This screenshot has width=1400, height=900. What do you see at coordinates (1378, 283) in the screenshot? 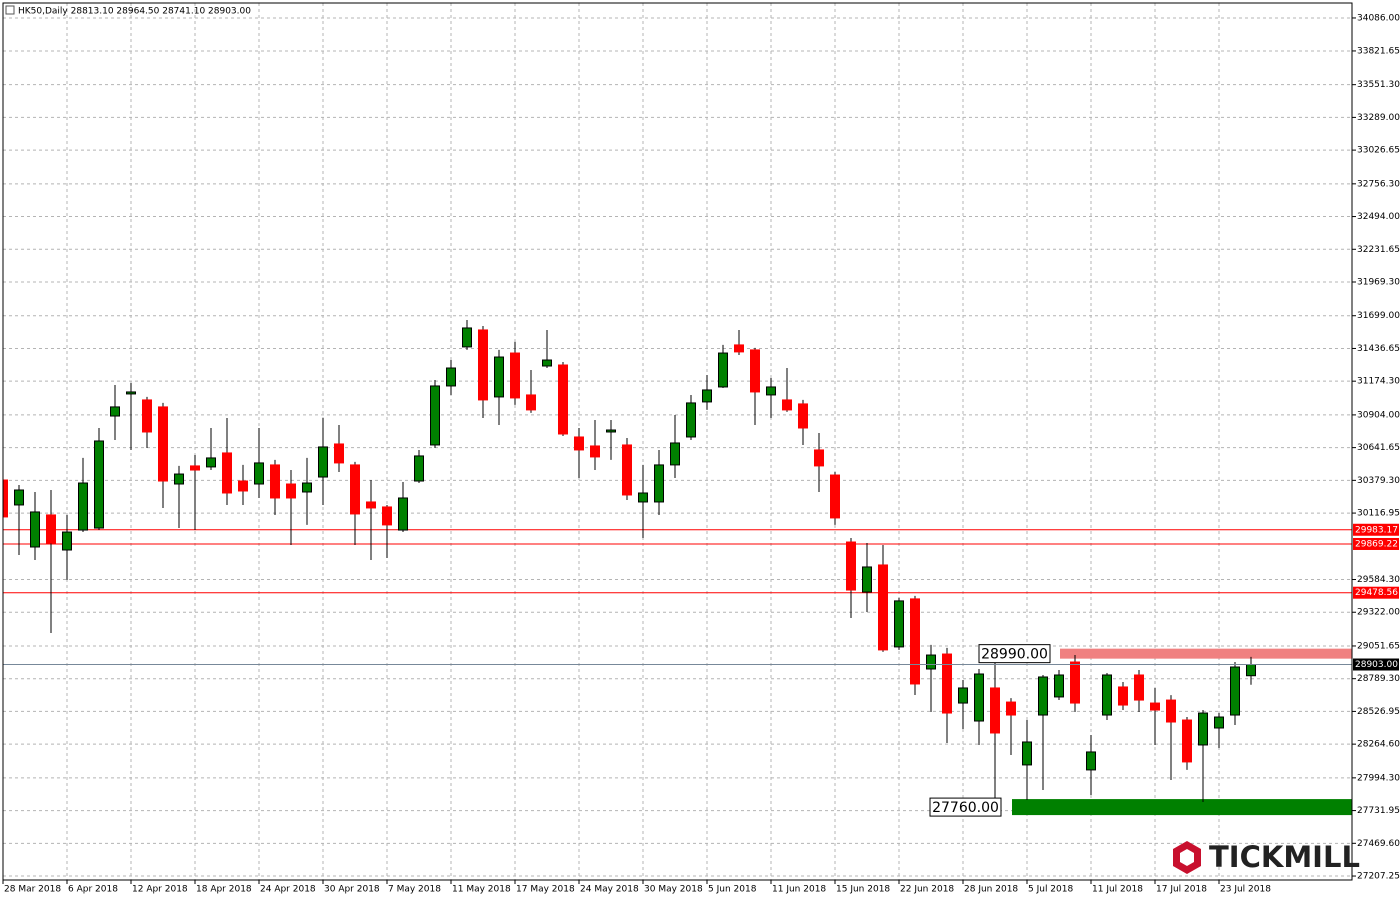
I see `y-tick-label: 31969.30` at bounding box center [1378, 283].